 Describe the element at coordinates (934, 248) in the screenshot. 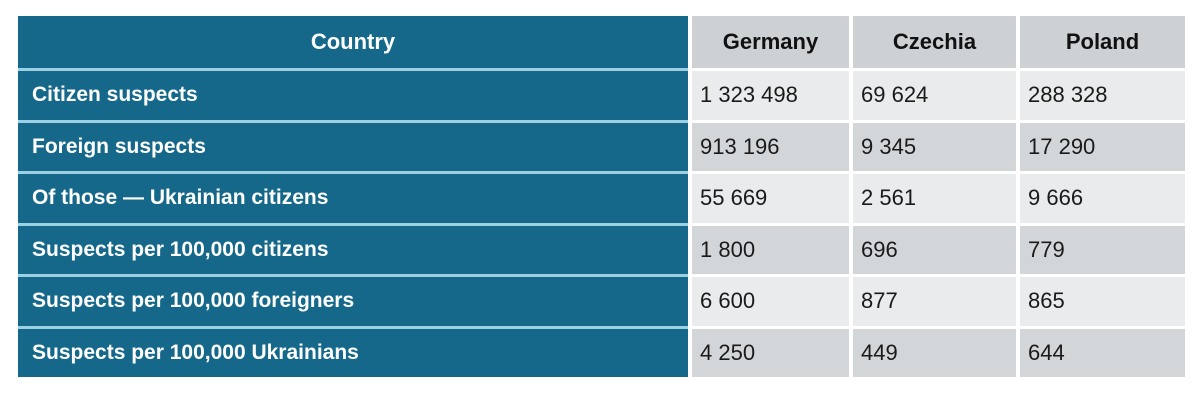

I see `cell-per-100000-citizens-czechia: 696` at that location.